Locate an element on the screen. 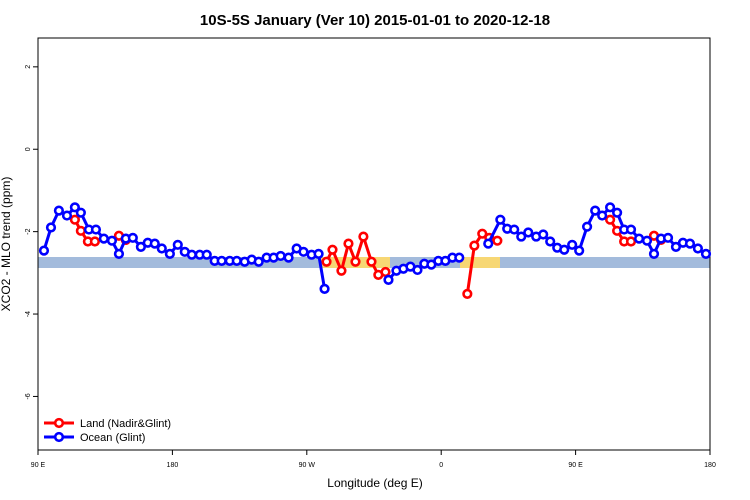 This screenshot has height=500, width=750. series-line is located at coordinates (367, 256).